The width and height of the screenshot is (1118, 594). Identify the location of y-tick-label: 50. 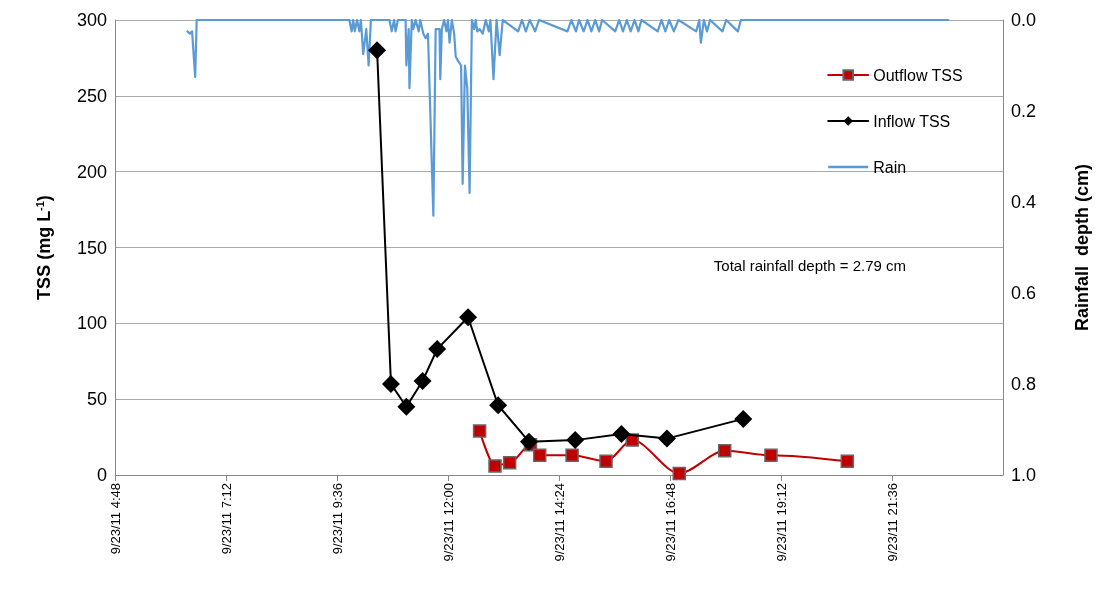
(96, 399).